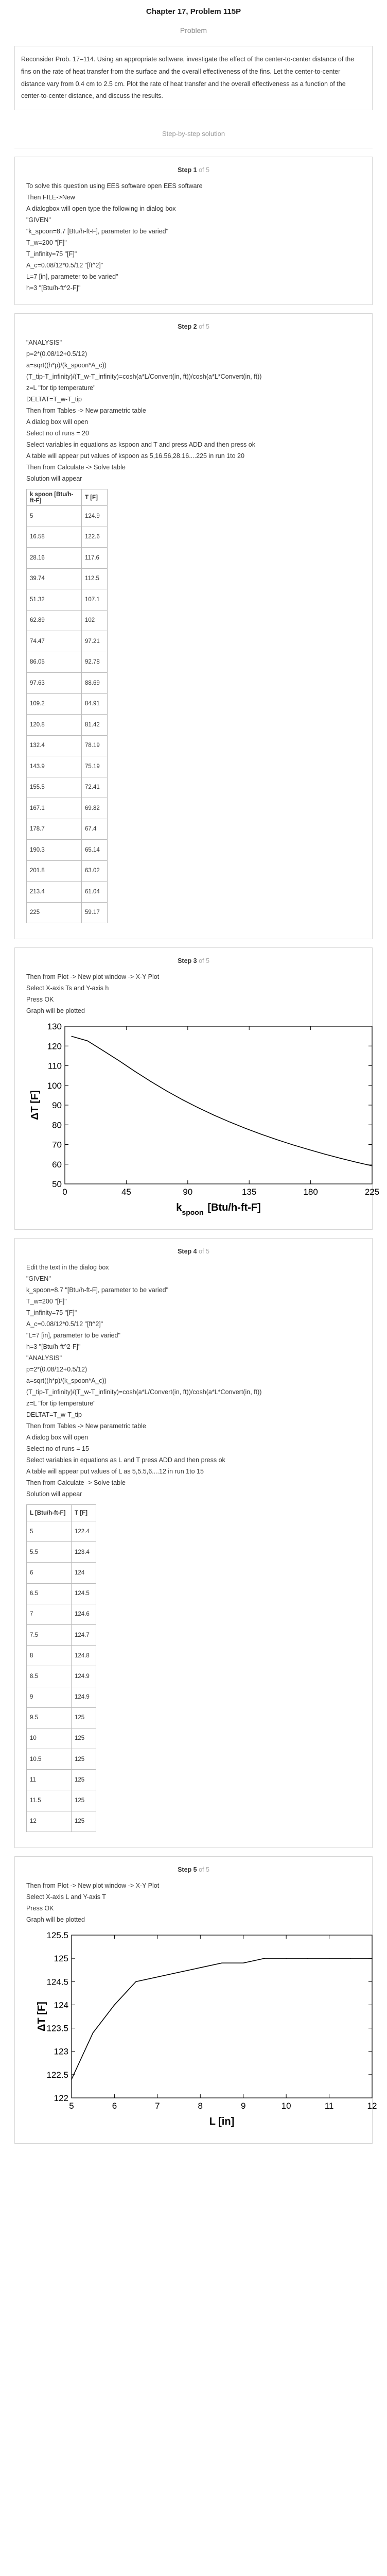 The image size is (387, 2576). What do you see at coordinates (49, 1676) in the screenshot?
I see `table-cell: 8.5` at bounding box center [49, 1676].